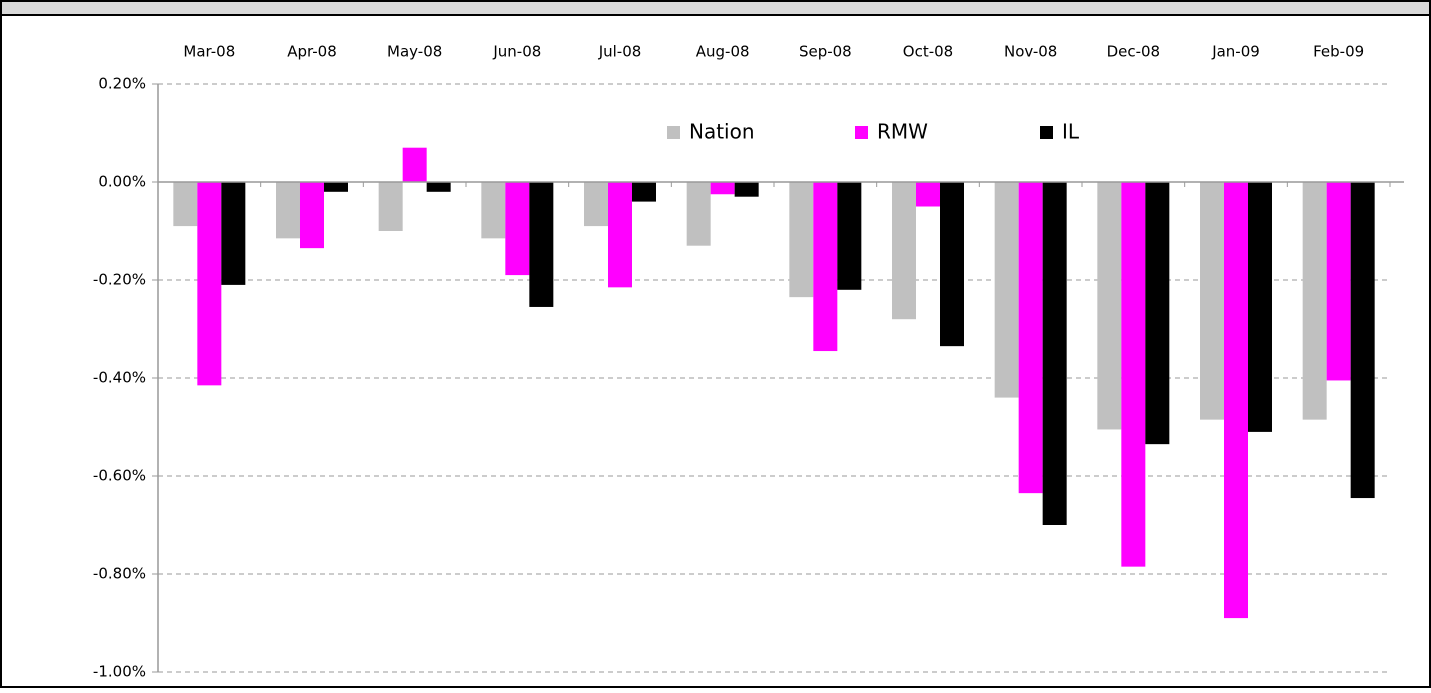 The image size is (1431, 693). What do you see at coordinates (1071, 132) in the screenshot?
I see `legend-label: IL` at bounding box center [1071, 132].